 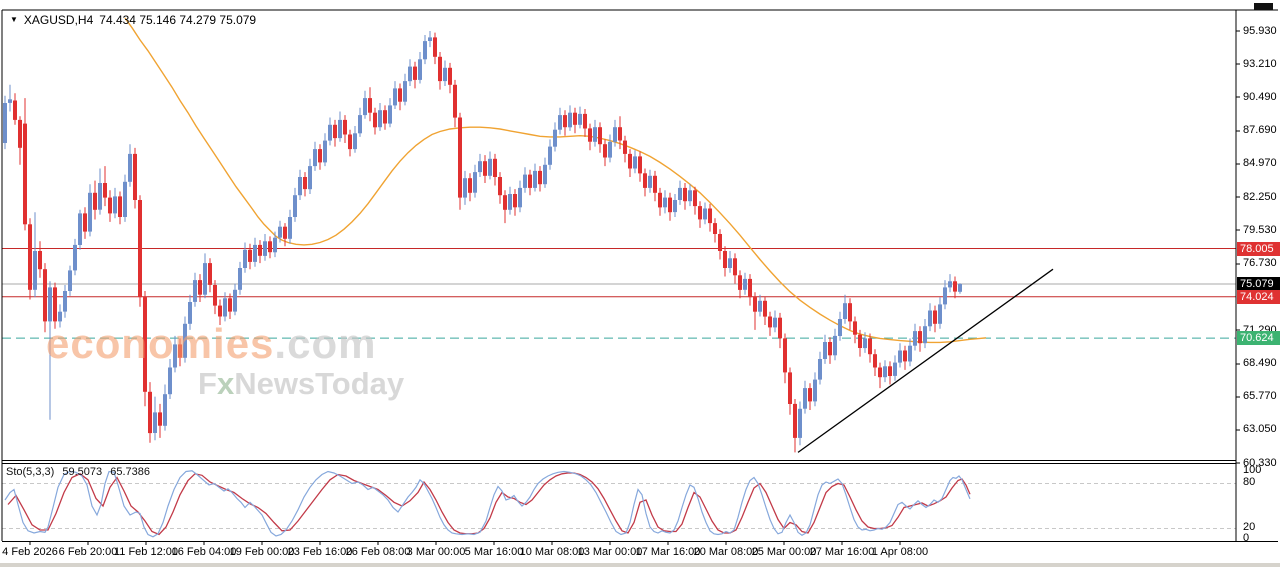 I want to click on price-tick-label: 63.050, so click(x=1260, y=429).